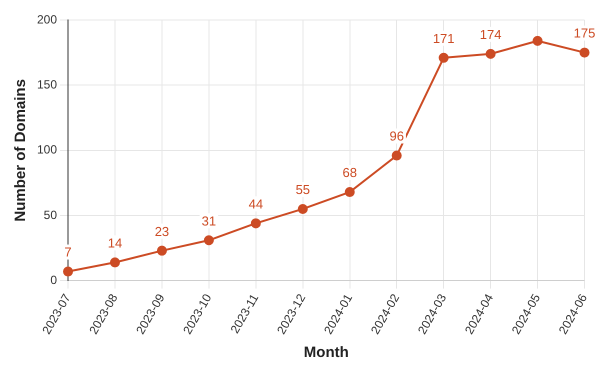 The image size is (600, 370). Describe the element at coordinates (209, 220) in the screenshot. I see `data-label: 31` at that location.